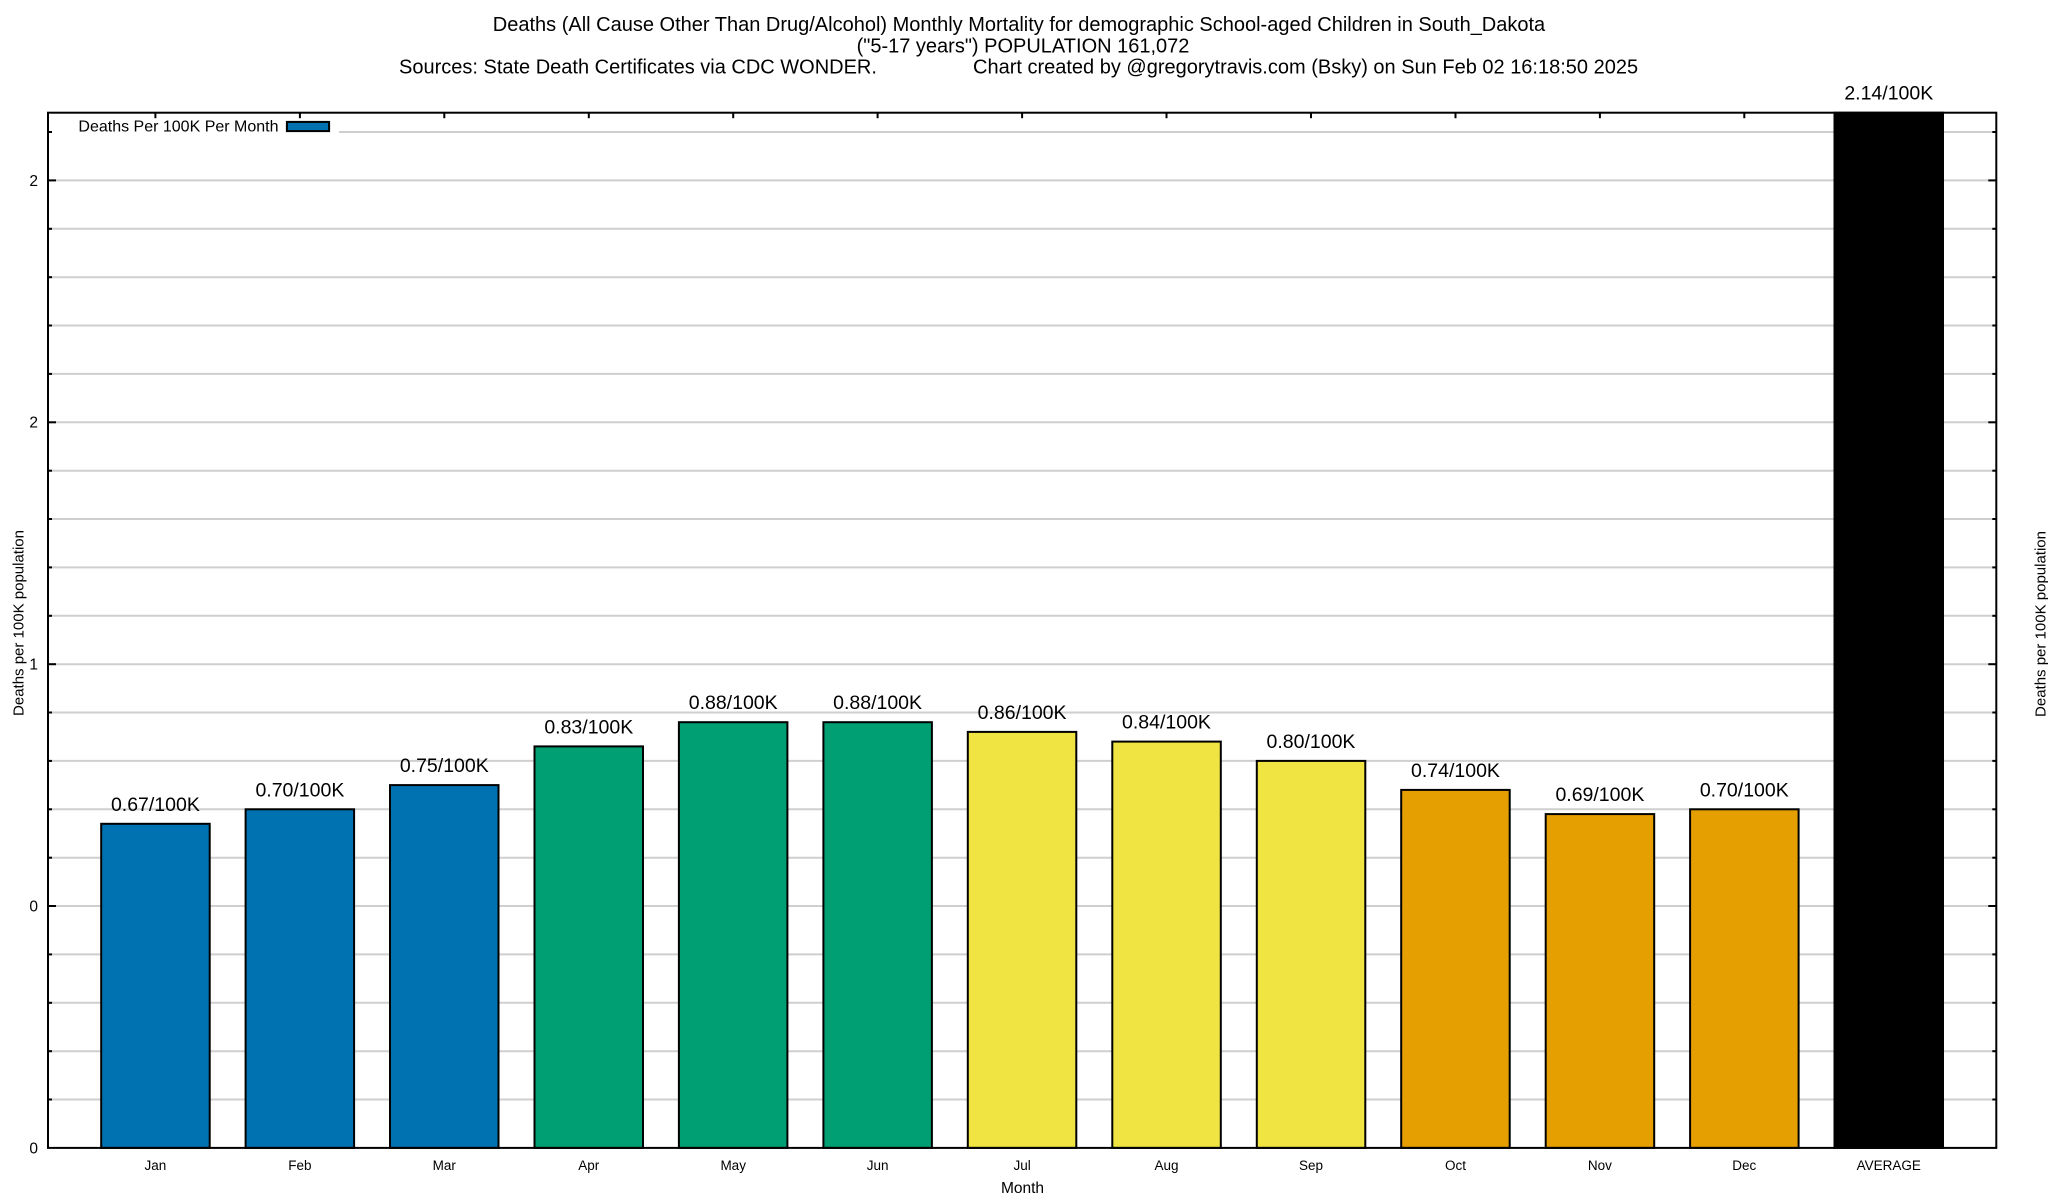 This screenshot has height=1200, width=2048. What do you see at coordinates (445, 1165) in the screenshot?
I see `svg-text: Mar` at bounding box center [445, 1165].